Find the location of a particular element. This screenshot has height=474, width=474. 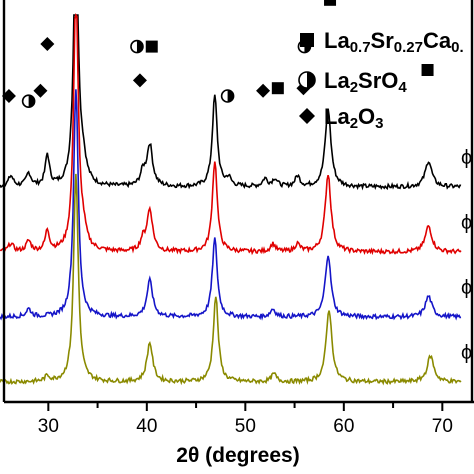

x-tick-label: 60 is located at coordinates (343, 426).